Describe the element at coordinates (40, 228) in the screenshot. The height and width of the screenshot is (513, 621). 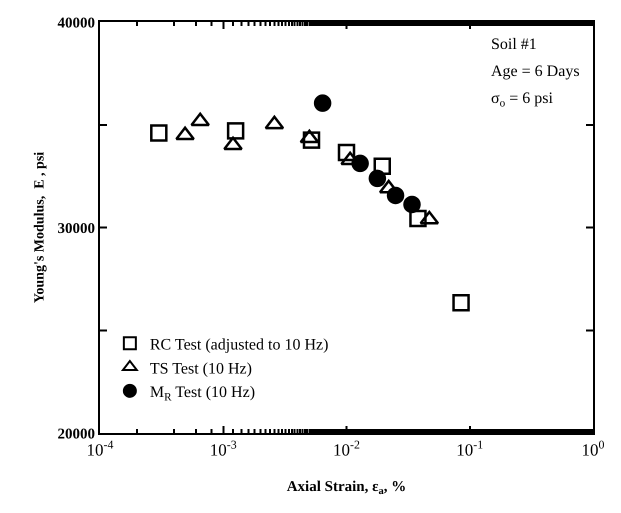
I see `y-axis-title: Young's Modulus, E , psi` at that location.